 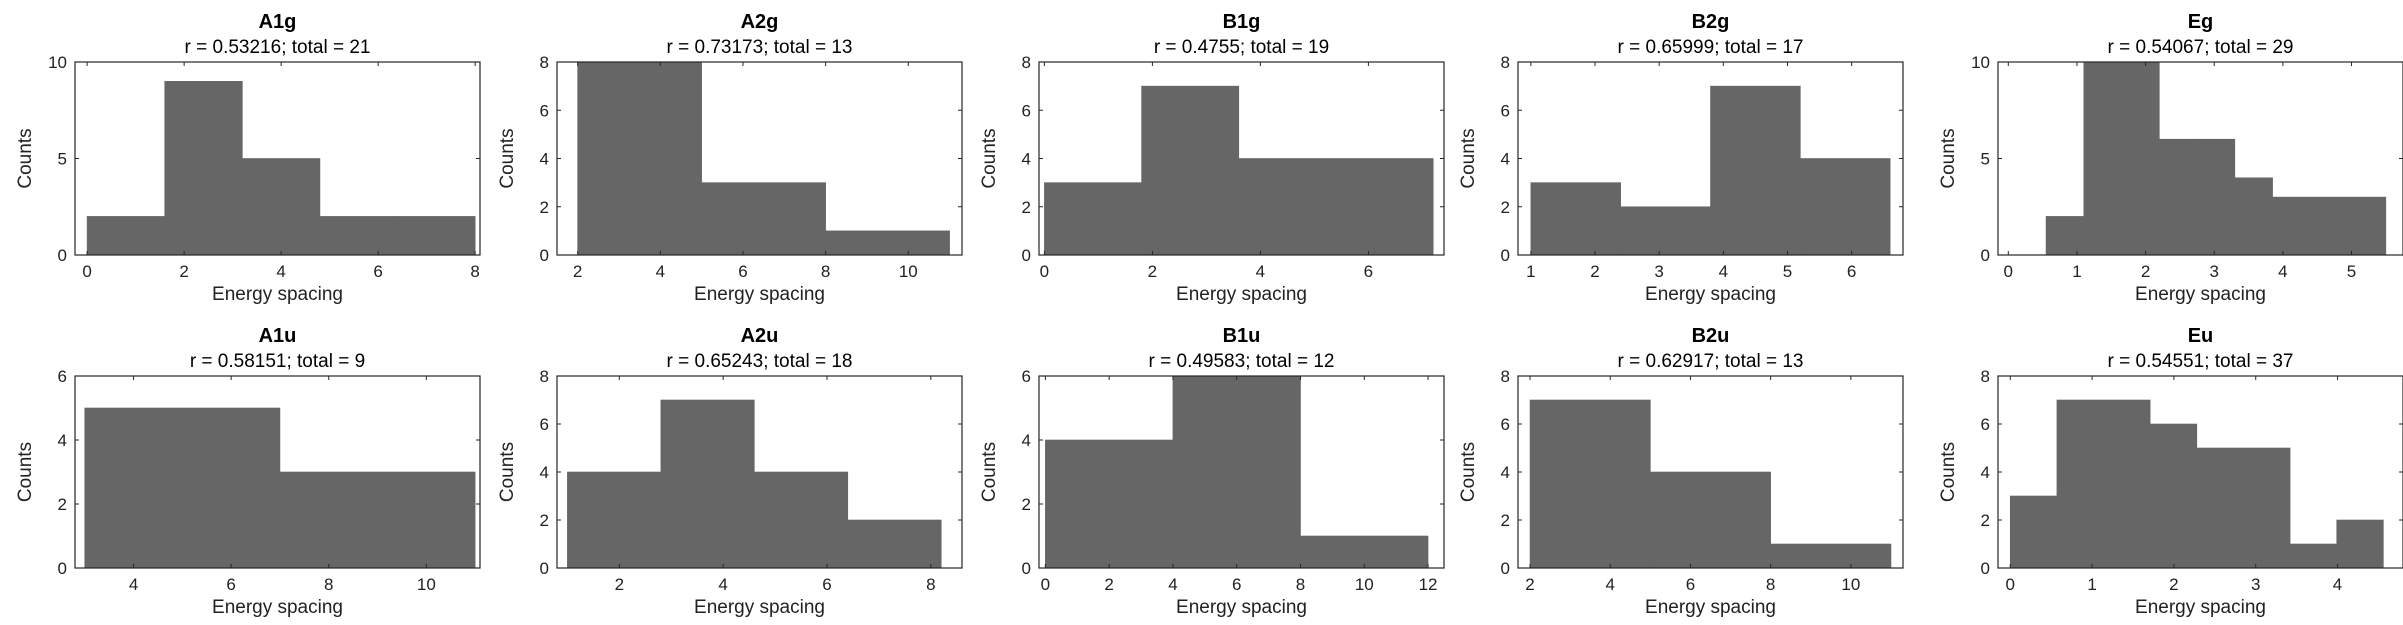 What do you see at coordinates (1241, 47) in the screenshot?
I see `chart-subtitle: r = 0.4755; total = 19` at bounding box center [1241, 47].